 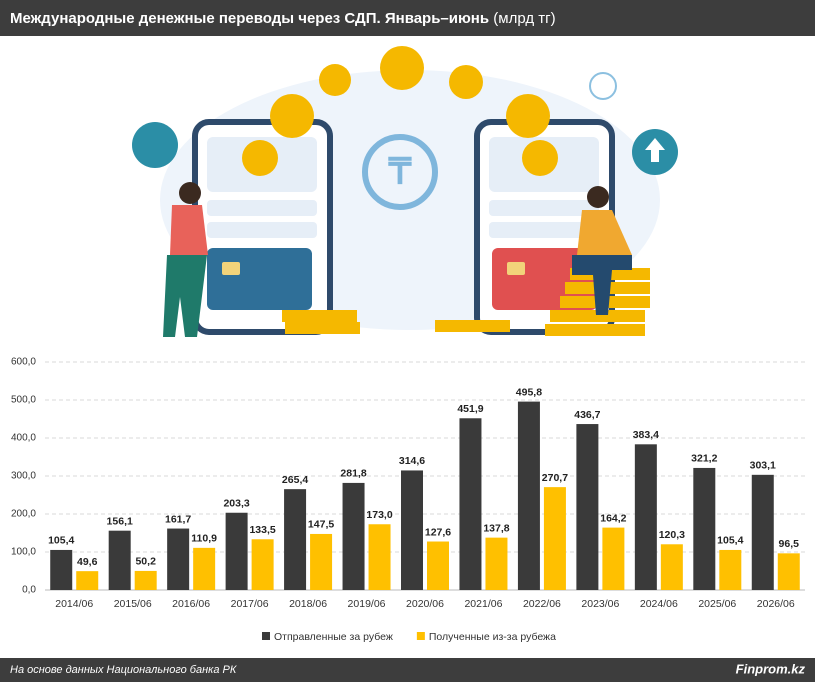 What do you see at coordinates (178, 519) in the screenshot?
I see `value-label: 161,7` at bounding box center [178, 519].